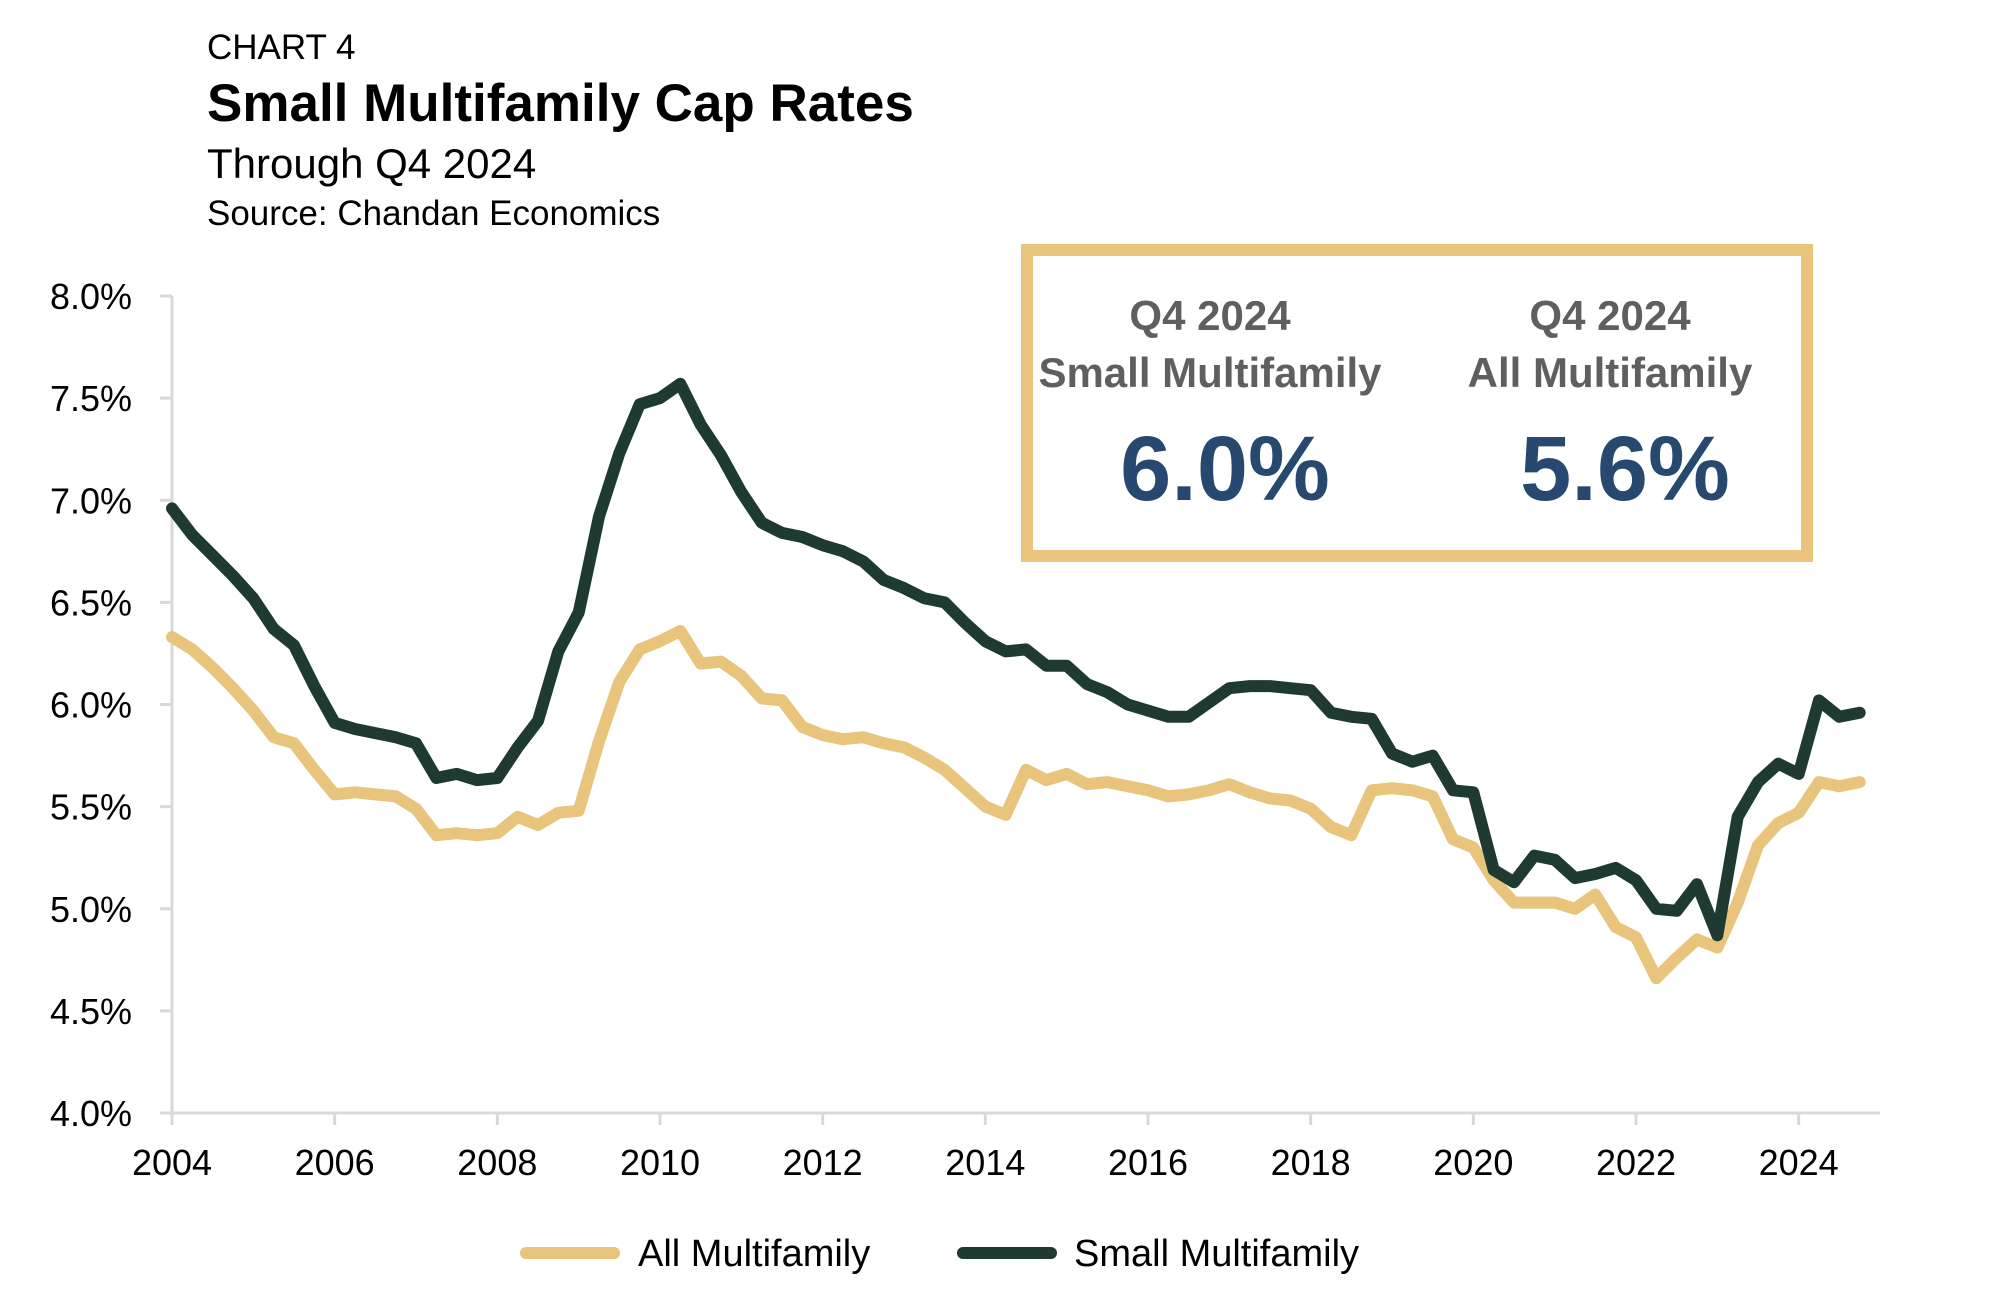 This screenshot has height=1307, width=1989. Describe the element at coordinates (660, 1162) in the screenshot. I see `x-tick-label: 2010` at that location.